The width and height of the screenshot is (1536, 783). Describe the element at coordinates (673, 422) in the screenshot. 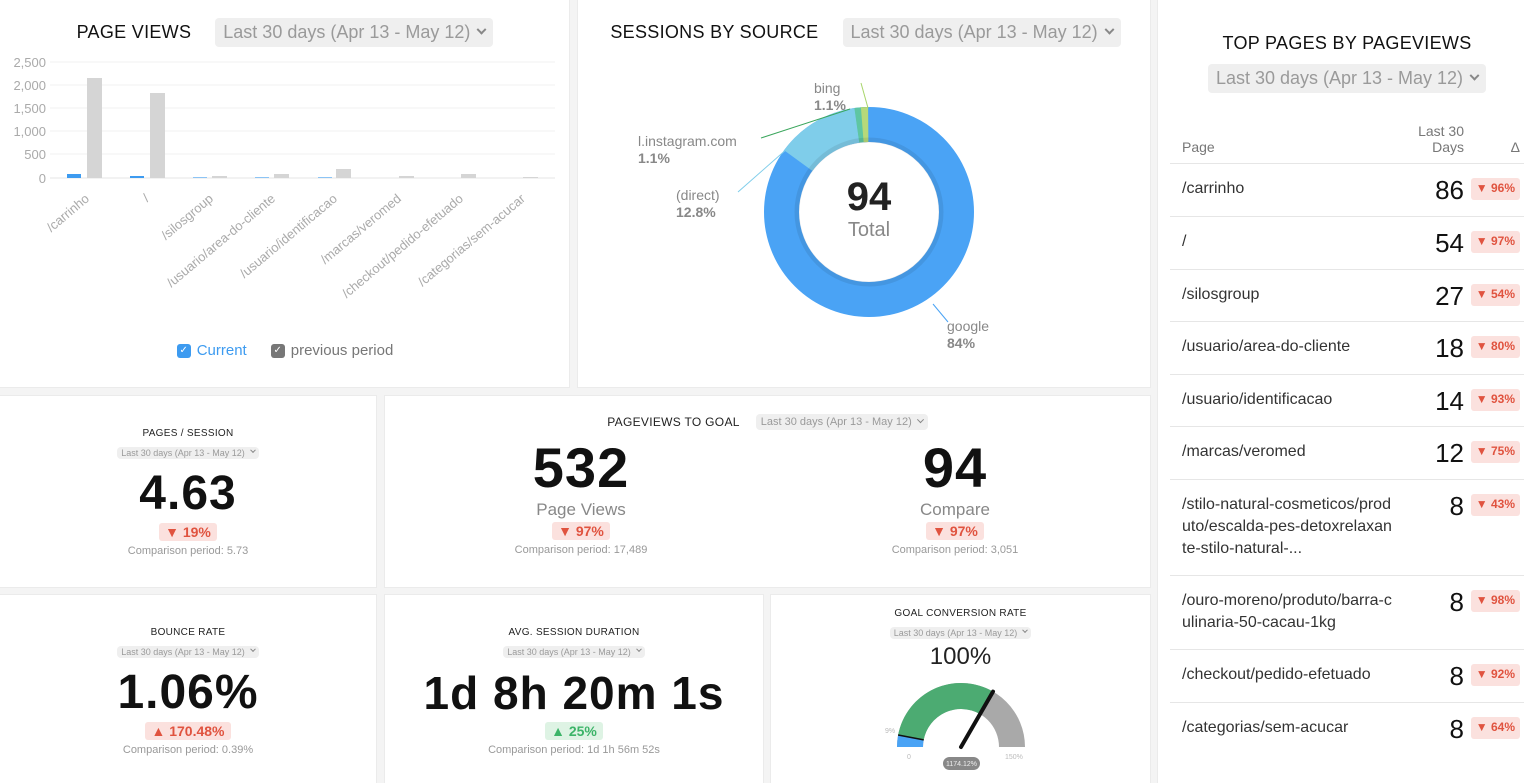

I see `kpi-title: PAGEVIEWS TO GOAL` at that location.